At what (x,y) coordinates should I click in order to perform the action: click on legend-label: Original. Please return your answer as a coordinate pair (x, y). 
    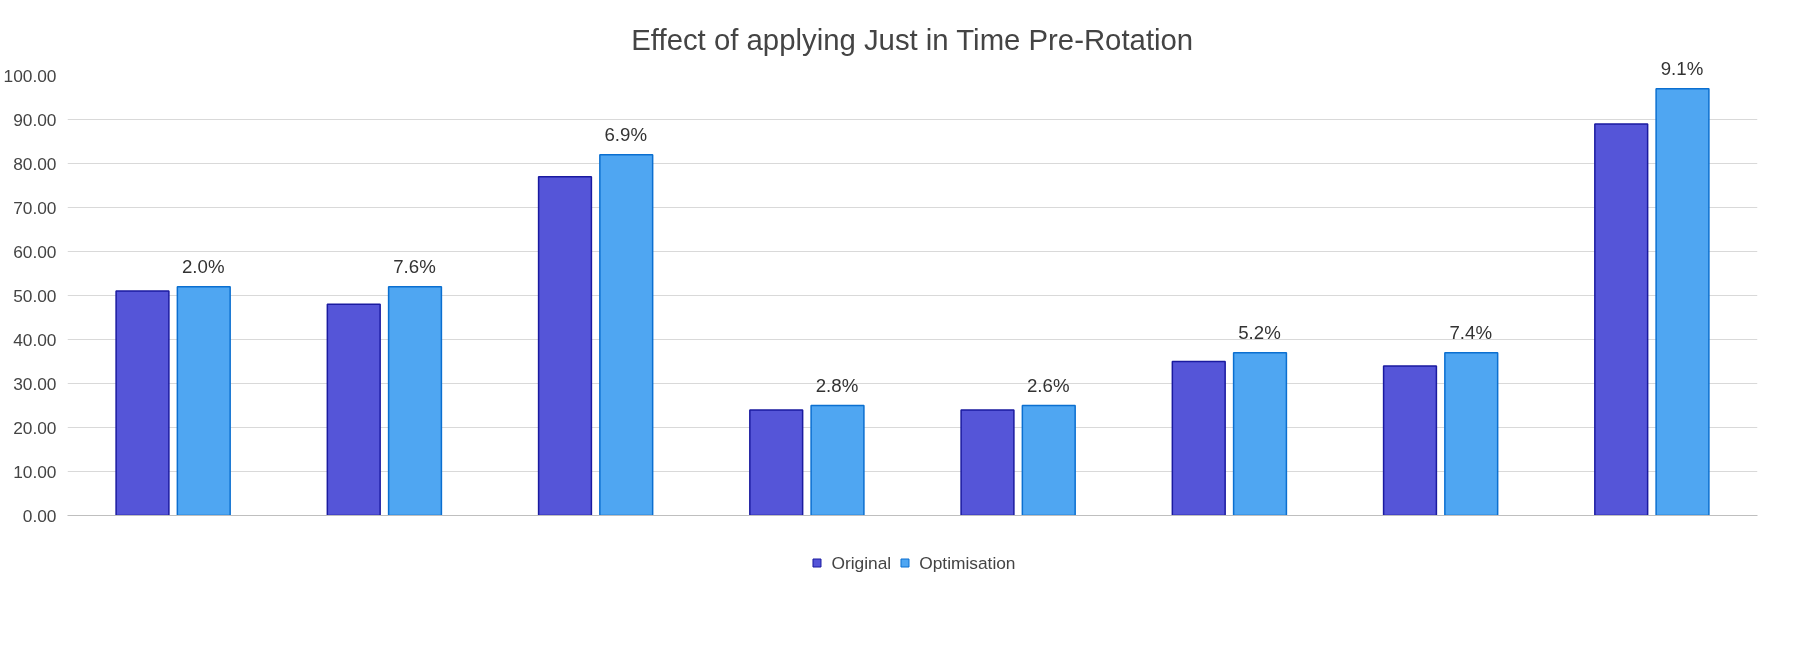
    Looking at the image, I should click on (861, 562).